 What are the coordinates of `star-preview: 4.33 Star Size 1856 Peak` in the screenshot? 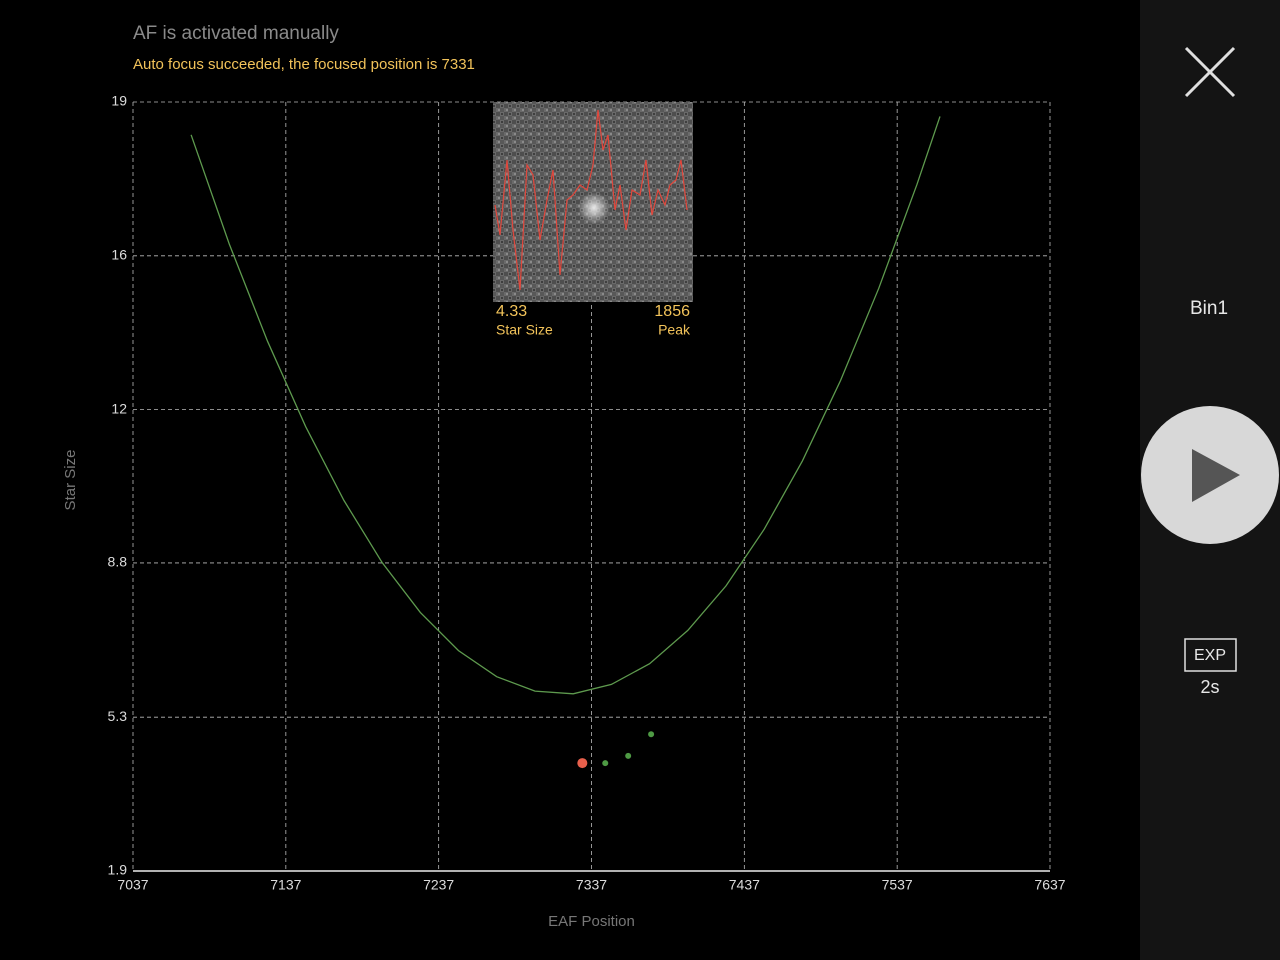 It's located at (593, 220).